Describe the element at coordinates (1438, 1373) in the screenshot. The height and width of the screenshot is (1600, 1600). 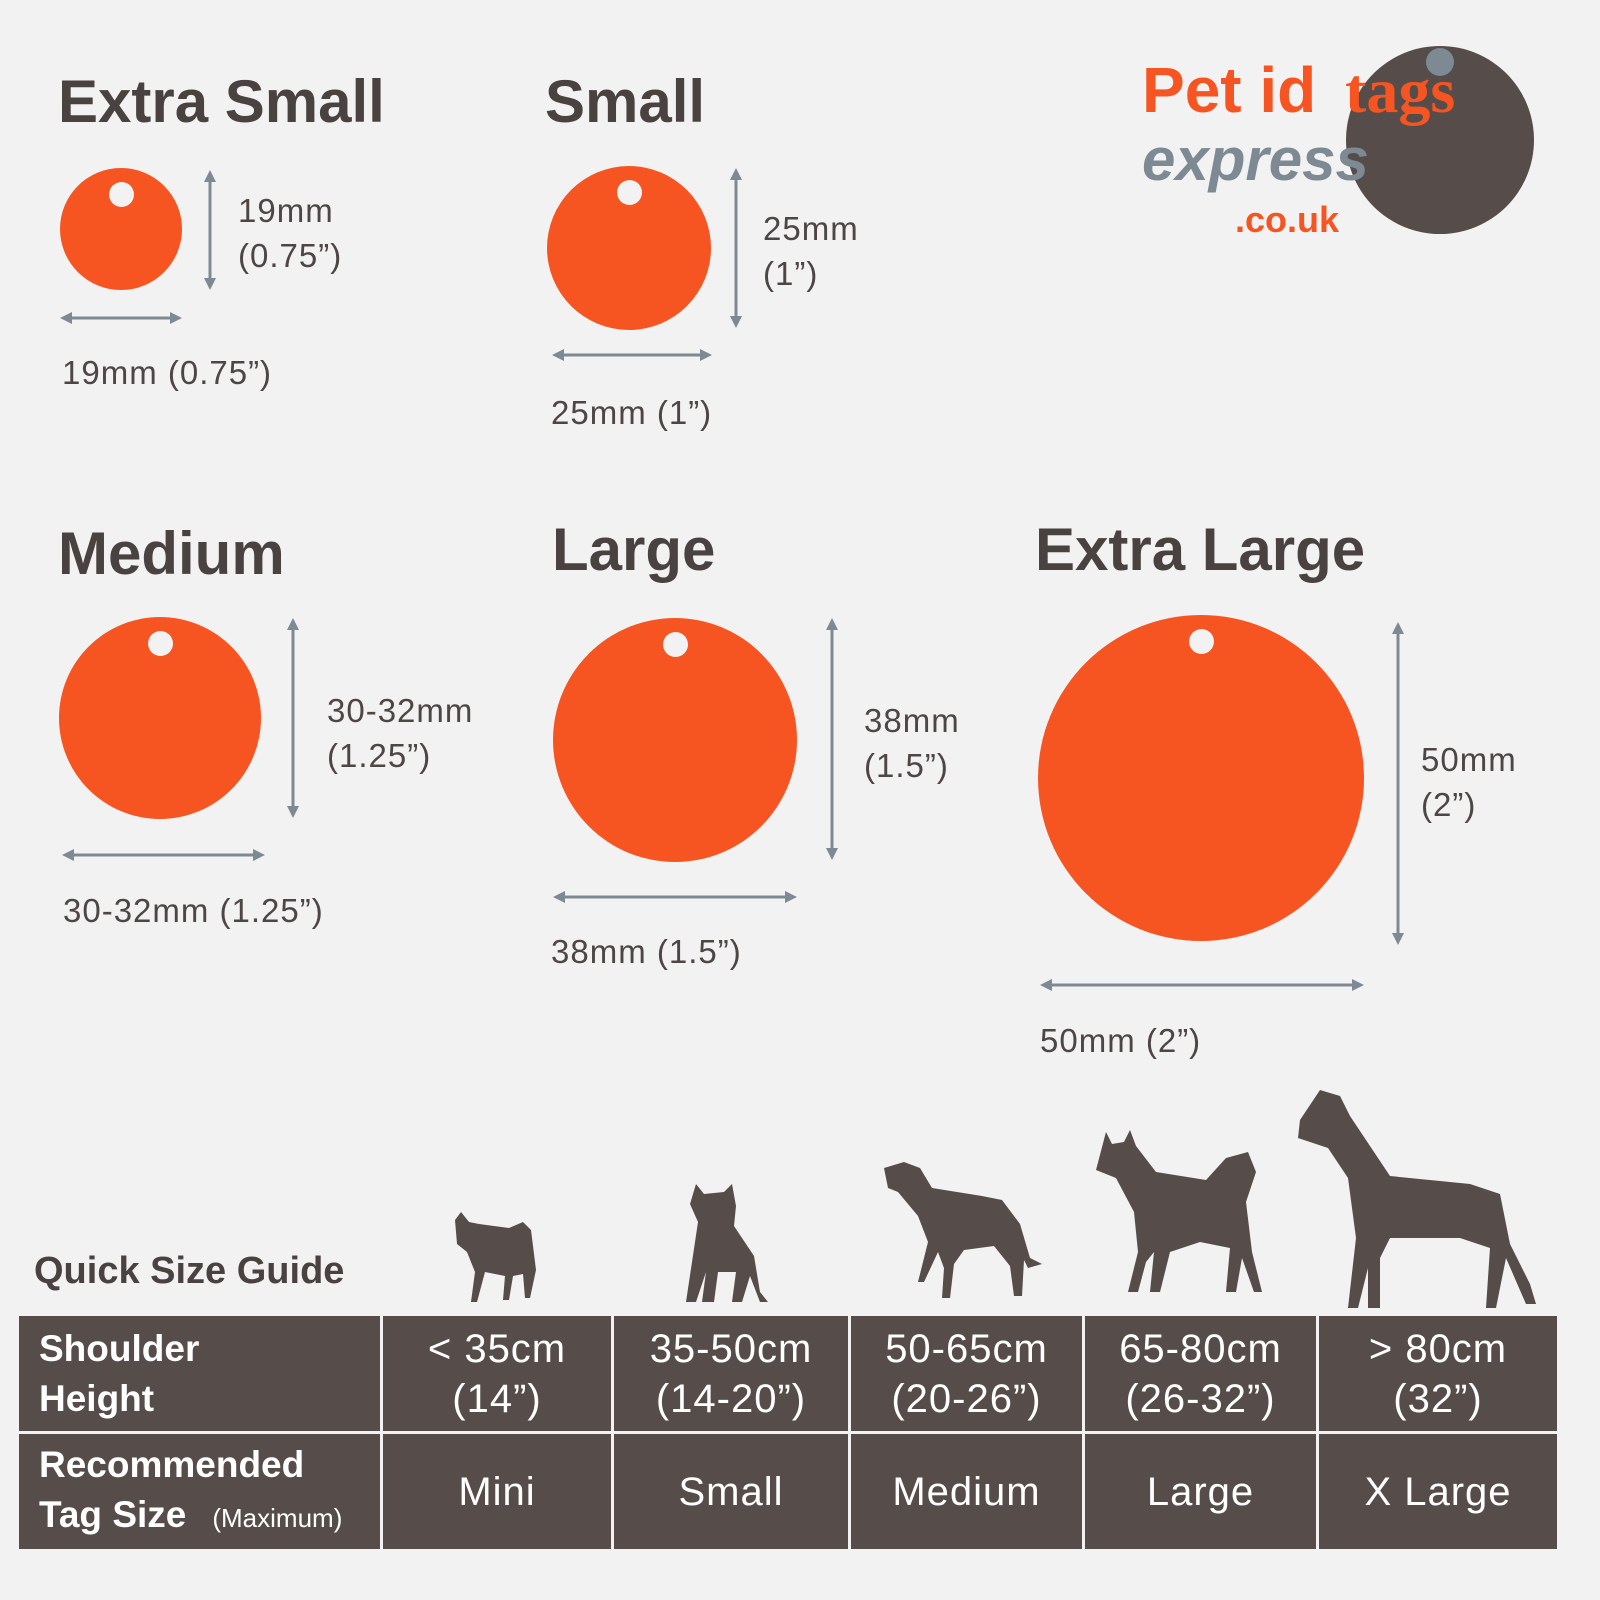
I see `cell-height: > 80cm (32”)` at that location.